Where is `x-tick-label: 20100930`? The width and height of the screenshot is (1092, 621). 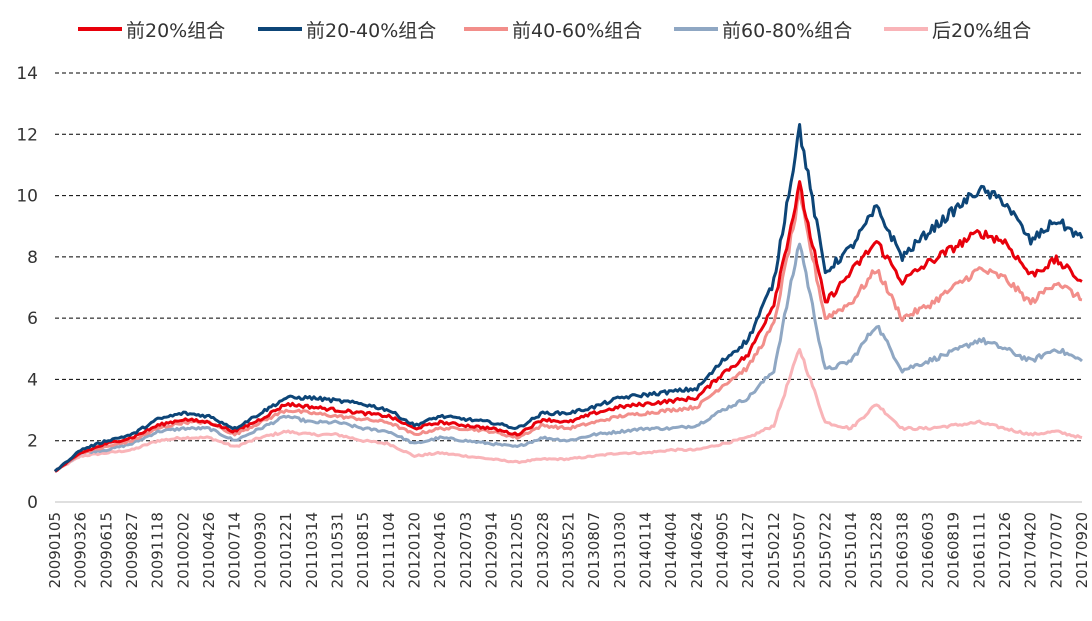
x-tick-label: 20100930 is located at coordinates (260, 550).